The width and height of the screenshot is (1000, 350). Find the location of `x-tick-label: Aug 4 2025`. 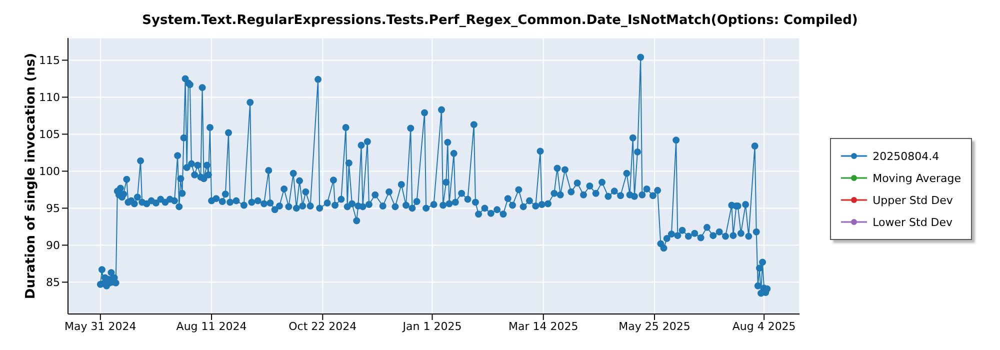

x-tick-label: Aug 4 2025 is located at coordinates (764, 326).